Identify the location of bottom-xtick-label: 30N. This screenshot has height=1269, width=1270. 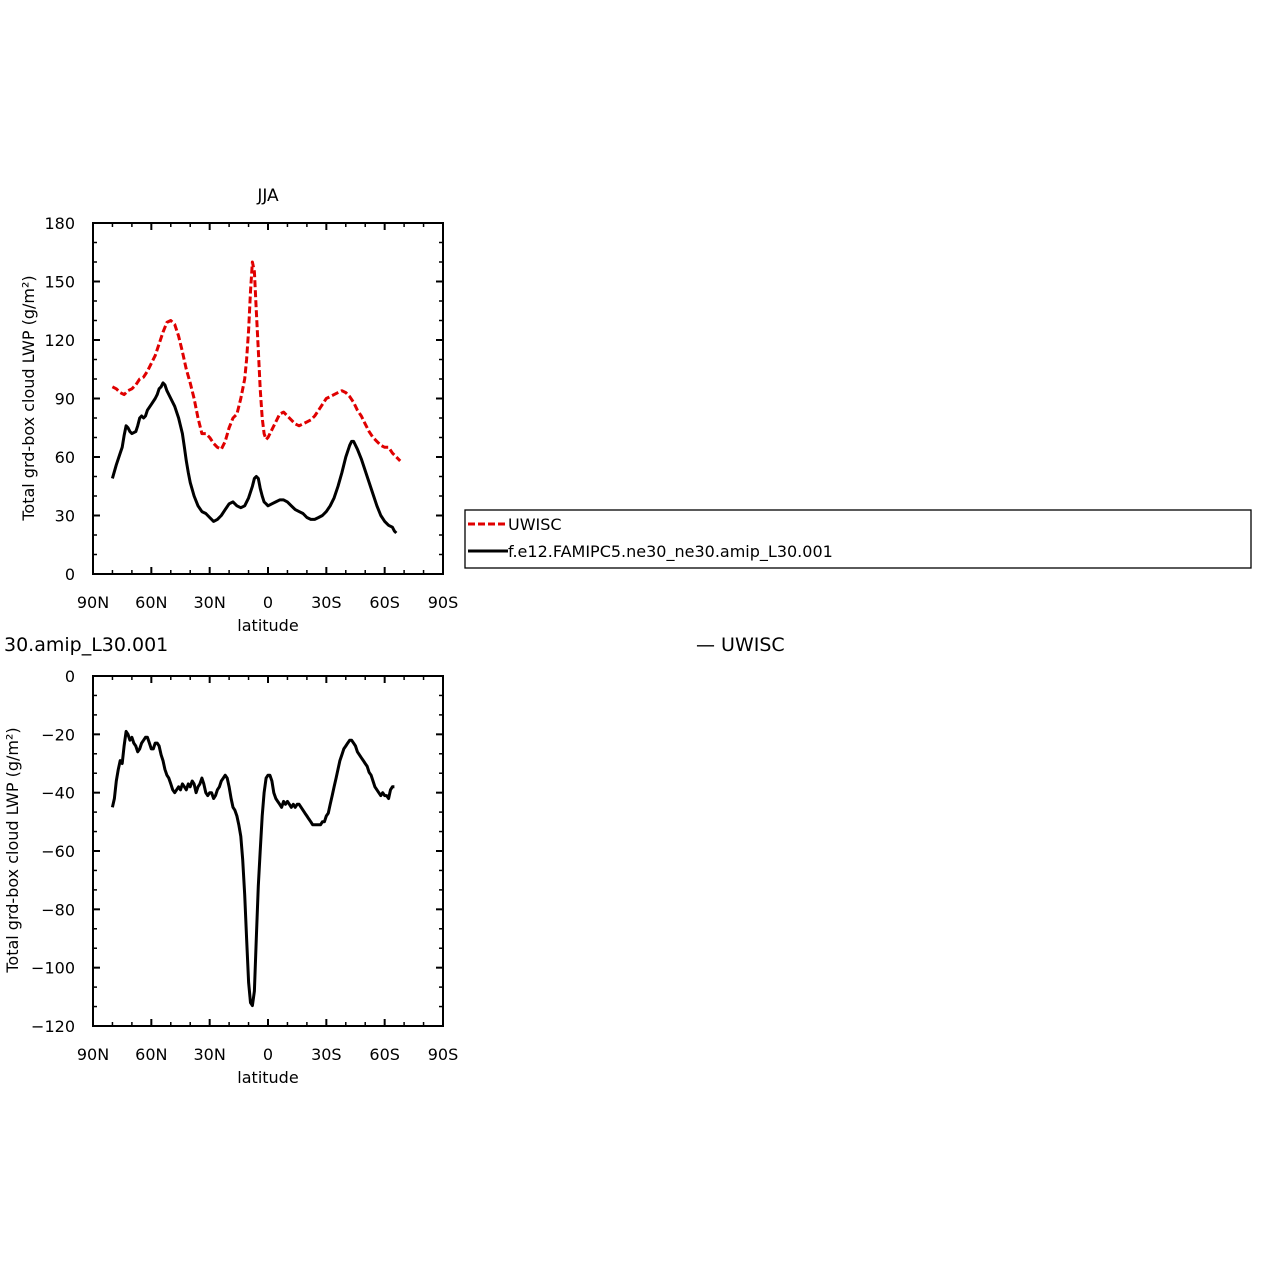
(210, 1054).